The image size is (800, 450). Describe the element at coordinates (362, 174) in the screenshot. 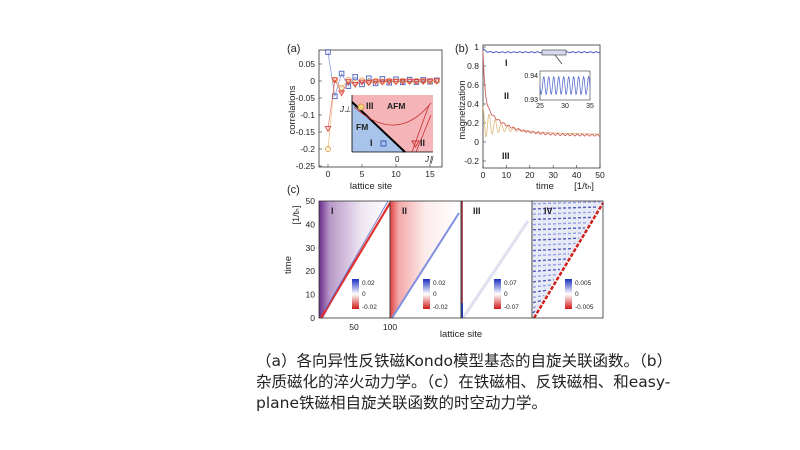

I see `x-tick-label: 5` at that location.